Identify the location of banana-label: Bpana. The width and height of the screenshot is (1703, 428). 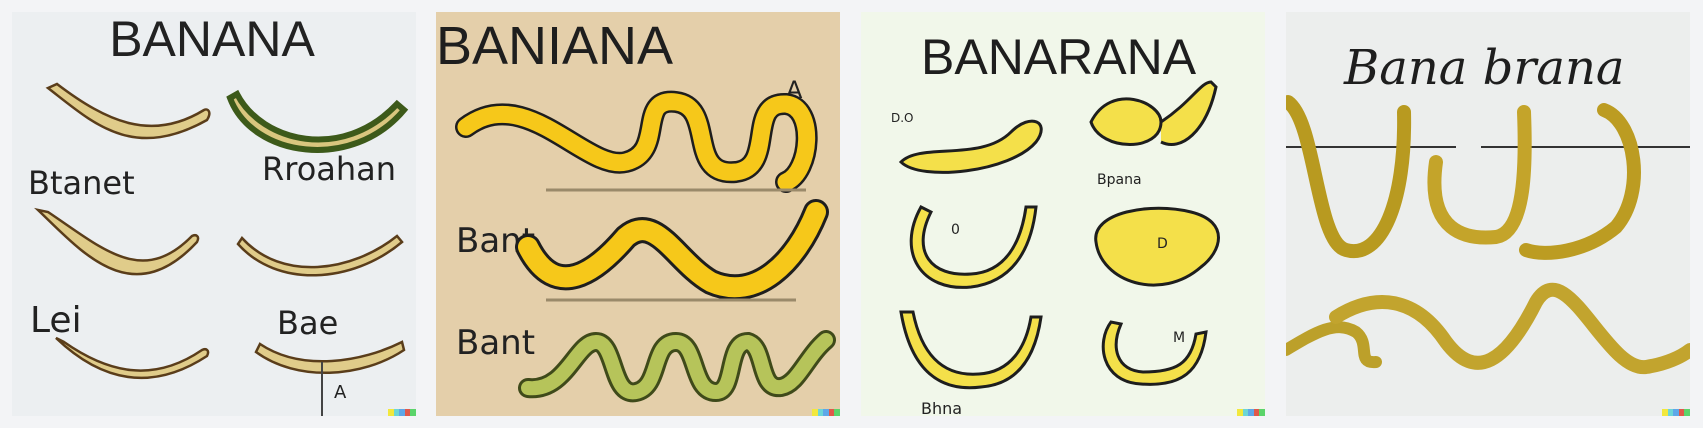
(1119, 180).